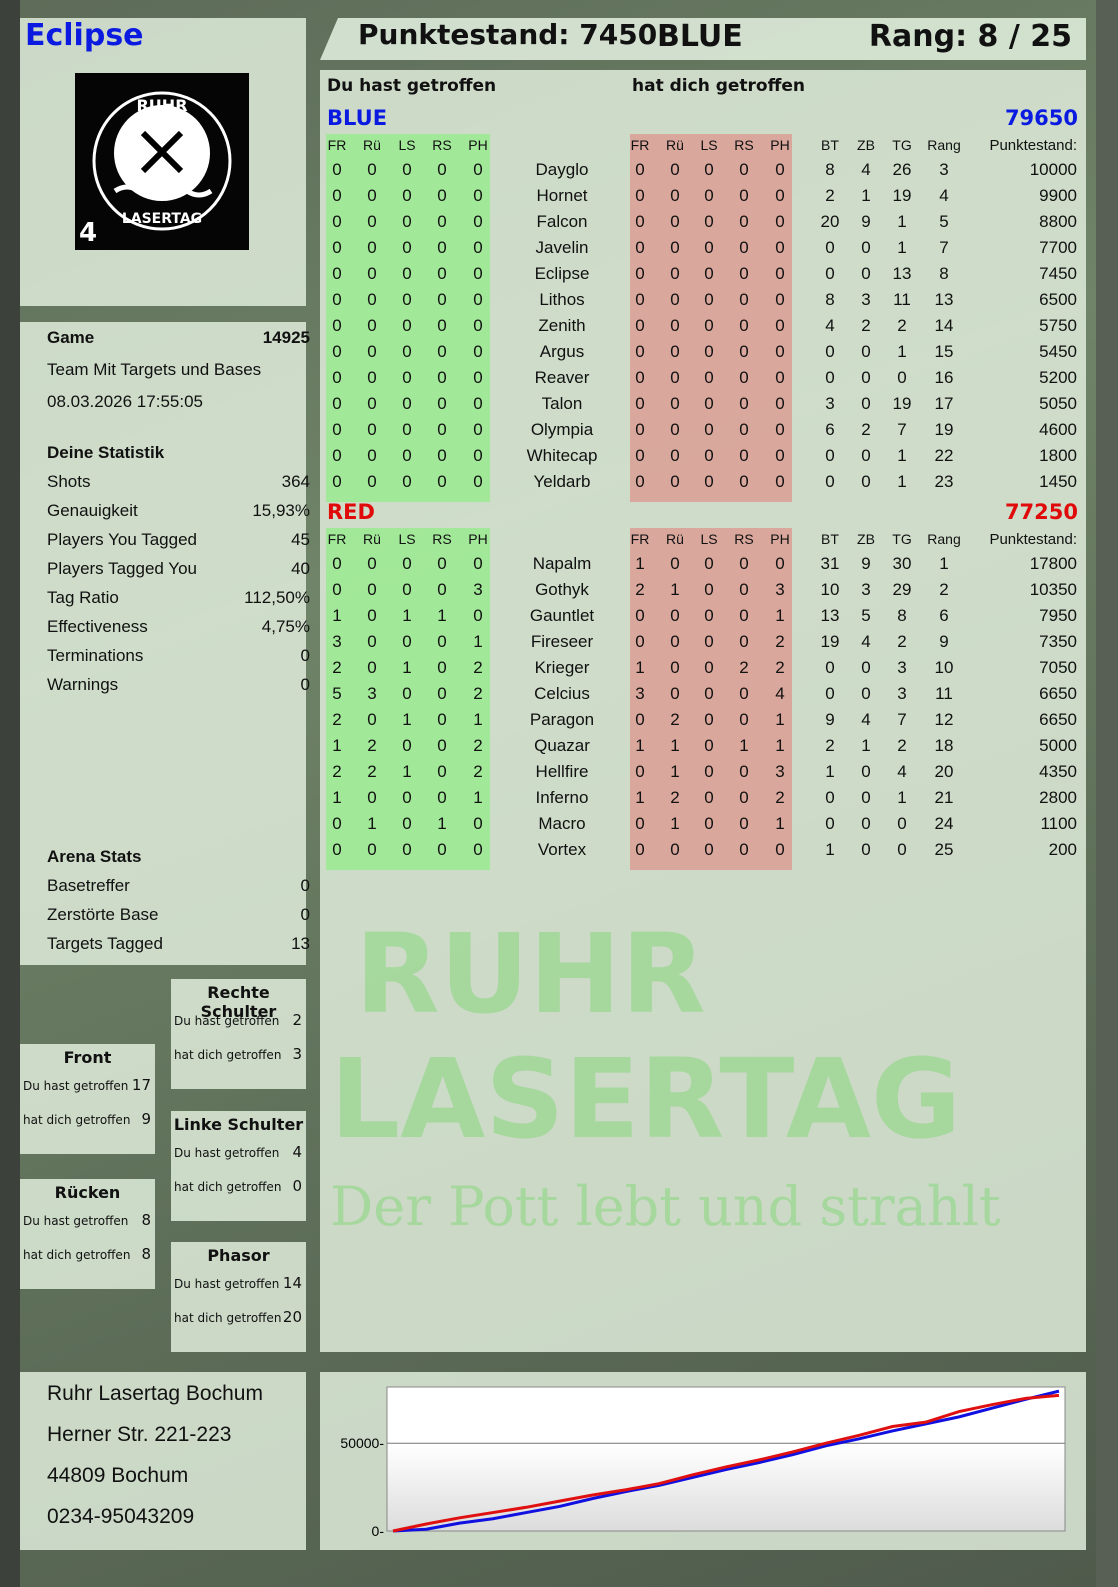 This screenshot has width=1118, height=1587. Describe the element at coordinates (77, 1255) in the screenshot. I see `zone-got-label: hat dich getroffen` at that location.